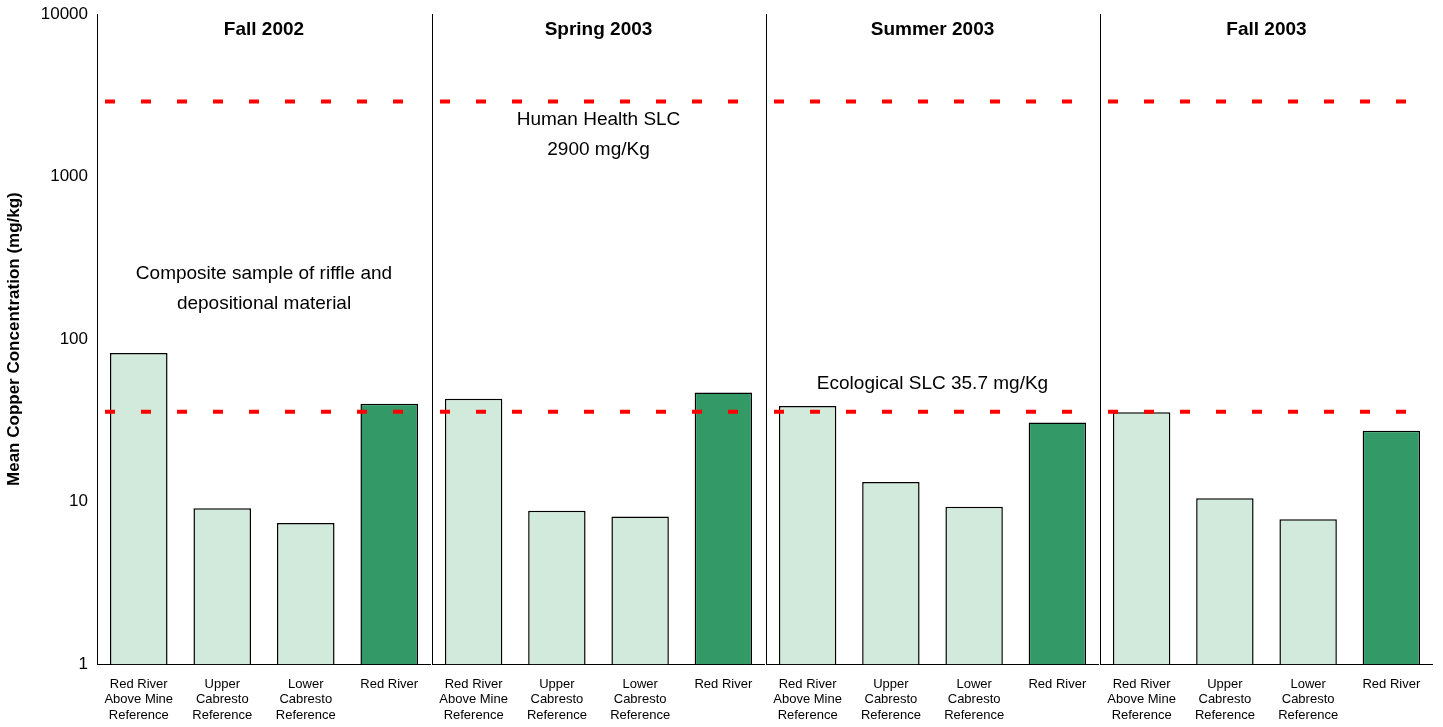 The image size is (1443, 727). I want to click on ref-line-label: Human Health SLC 2900 mg/Kg, so click(598, 133).